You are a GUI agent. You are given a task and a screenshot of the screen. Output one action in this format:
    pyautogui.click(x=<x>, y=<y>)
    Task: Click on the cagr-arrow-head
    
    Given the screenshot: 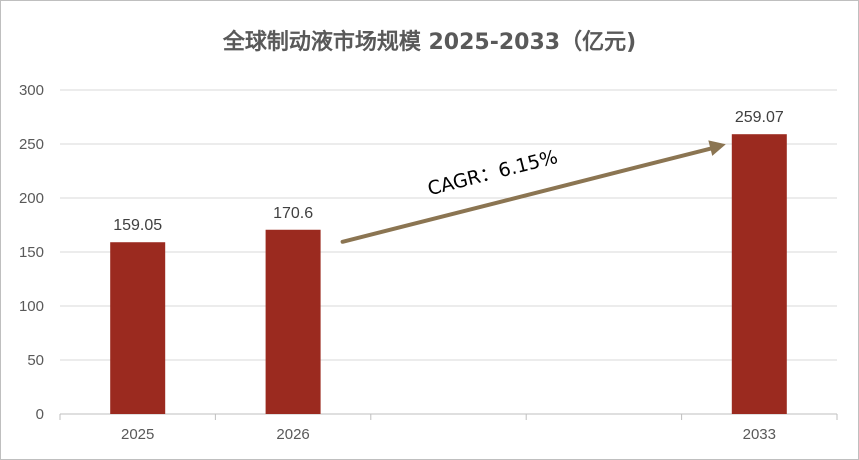 What is the action you would take?
    pyautogui.click(x=717, y=148)
    